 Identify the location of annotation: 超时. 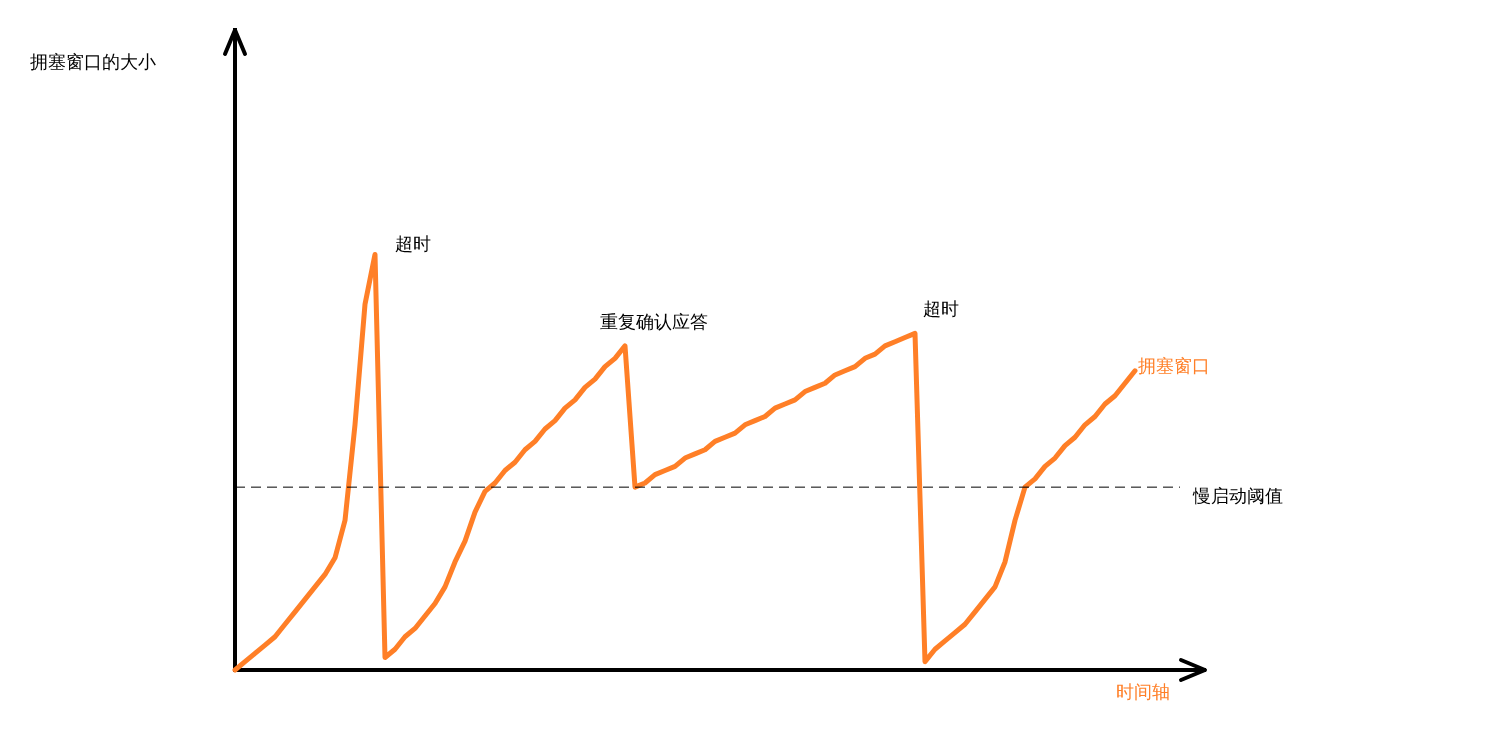
(941, 309).